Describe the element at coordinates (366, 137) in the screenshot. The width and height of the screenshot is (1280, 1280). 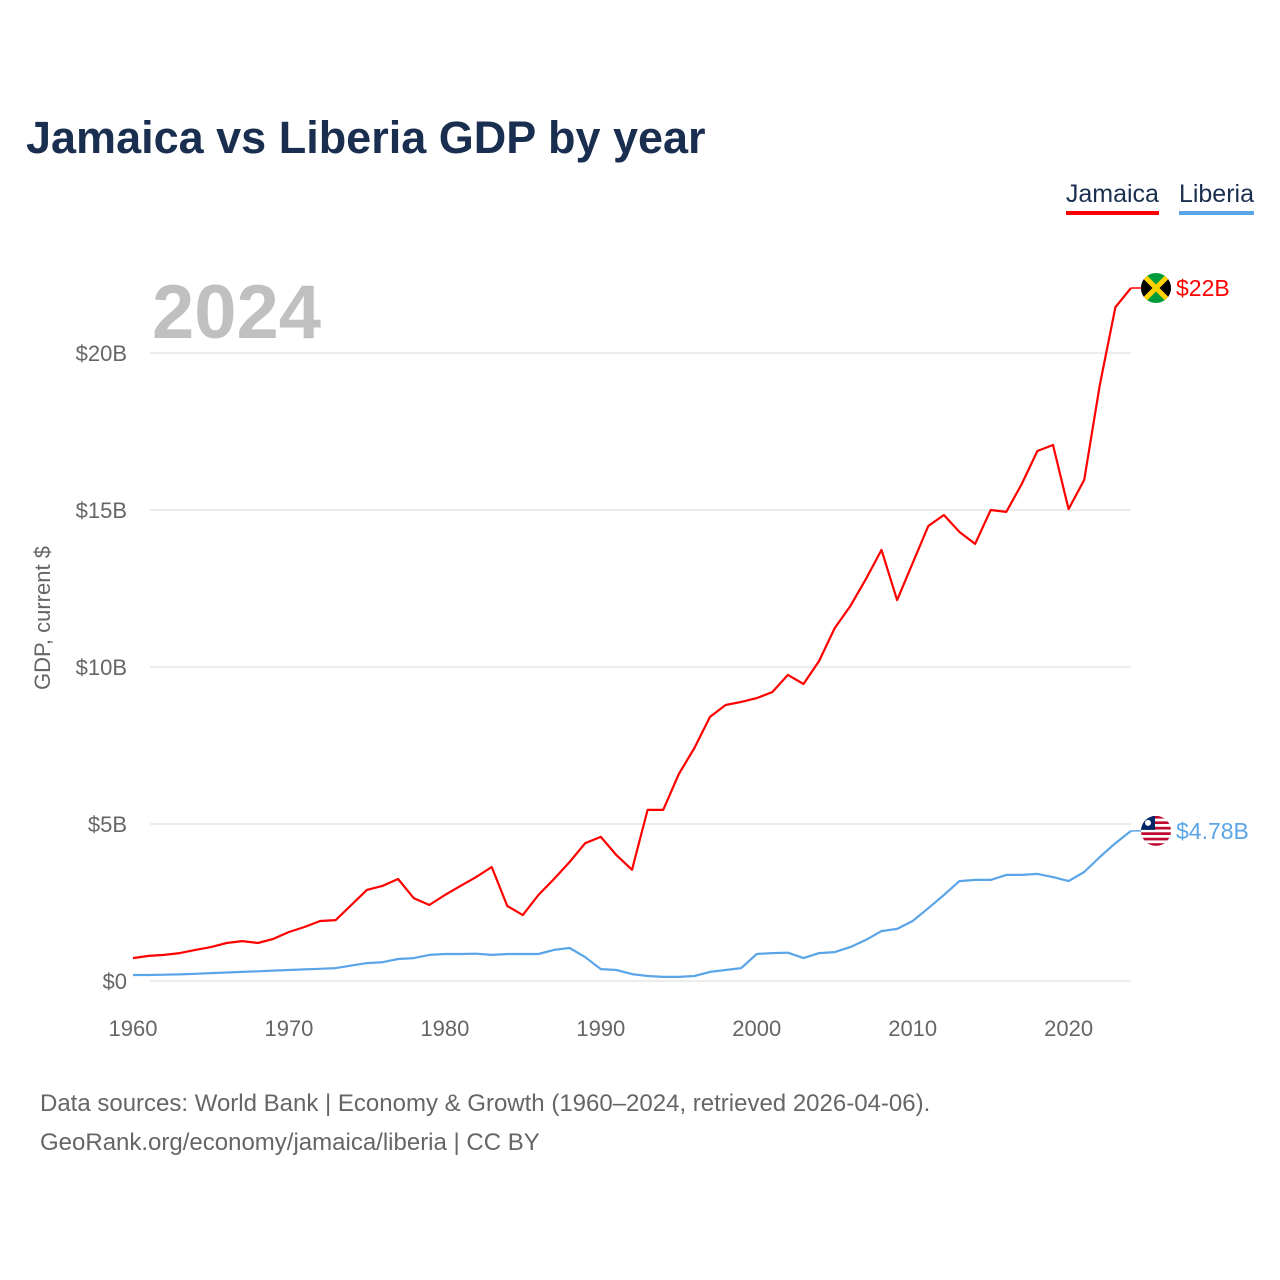
I see `chart-title: Jamaica vs Liberia GDP by year` at that location.